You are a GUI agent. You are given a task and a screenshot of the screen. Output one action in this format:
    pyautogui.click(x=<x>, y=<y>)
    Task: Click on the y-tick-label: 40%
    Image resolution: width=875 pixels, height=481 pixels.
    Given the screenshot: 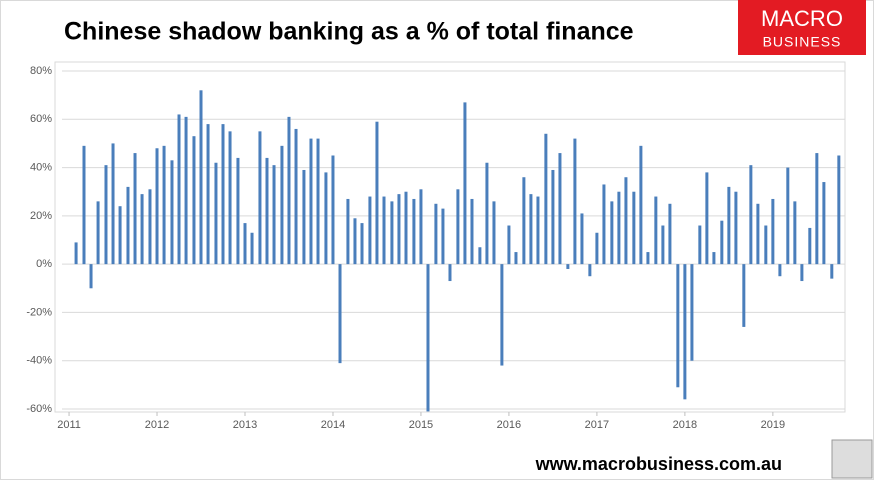 What is the action you would take?
    pyautogui.click(x=41, y=167)
    